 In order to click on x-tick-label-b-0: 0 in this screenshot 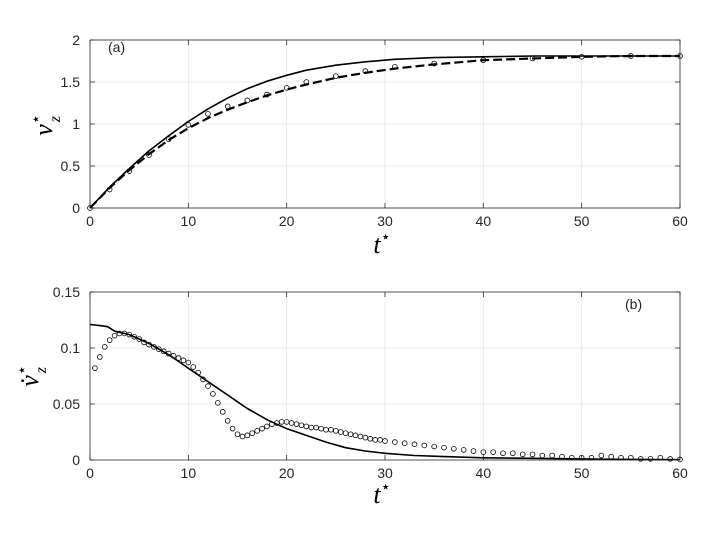, I will do `click(90, 473)`.